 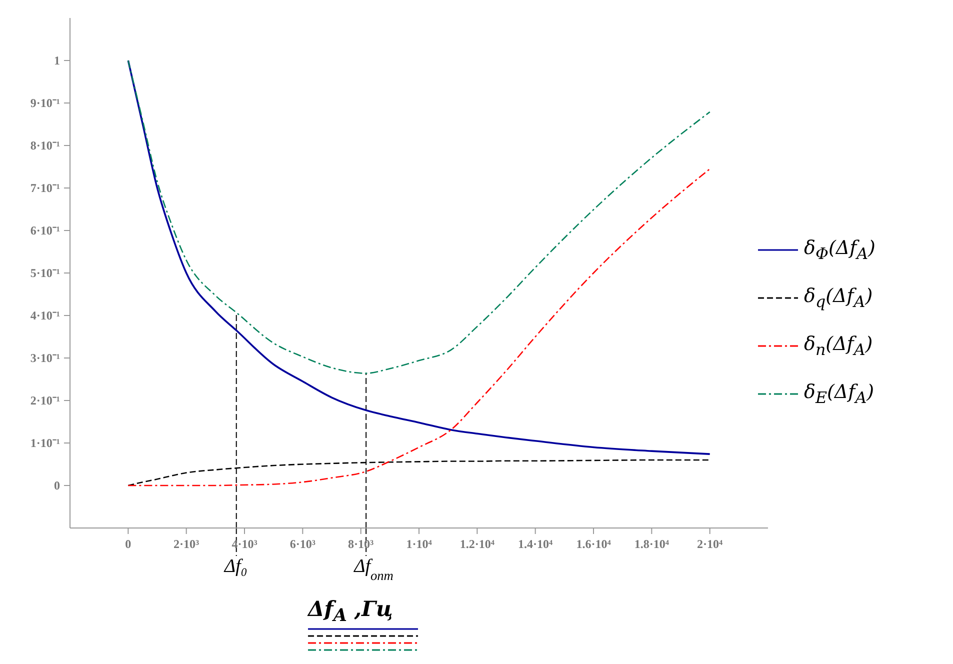 What do you see at coordinates (45, 315) in the screenshot?
I see `y-tick-label: 4·10⁻¹` at bounding box center [45, 315].